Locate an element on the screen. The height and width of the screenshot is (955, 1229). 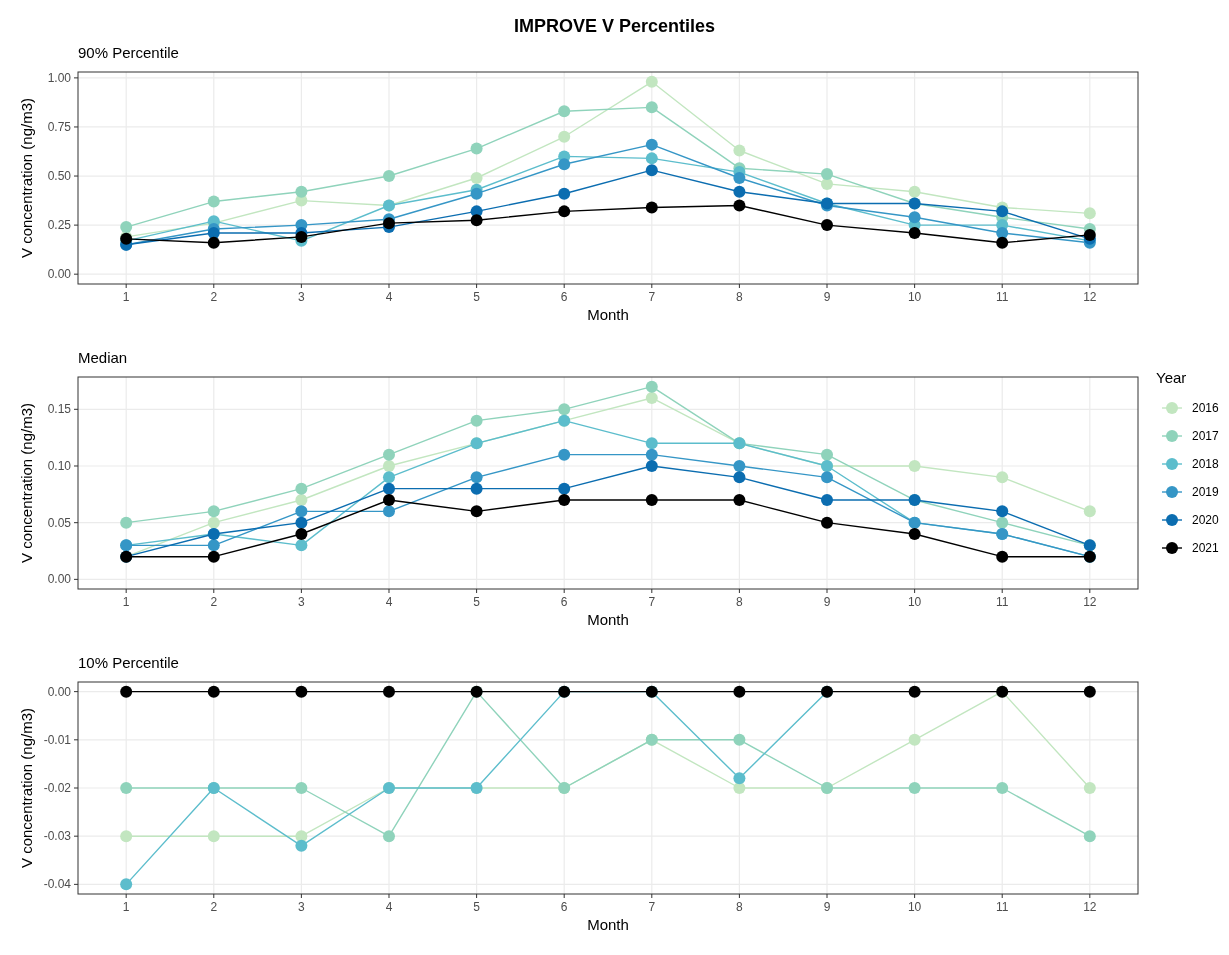
y-tick-label: 0.15 is located at coordinates (59, 409).